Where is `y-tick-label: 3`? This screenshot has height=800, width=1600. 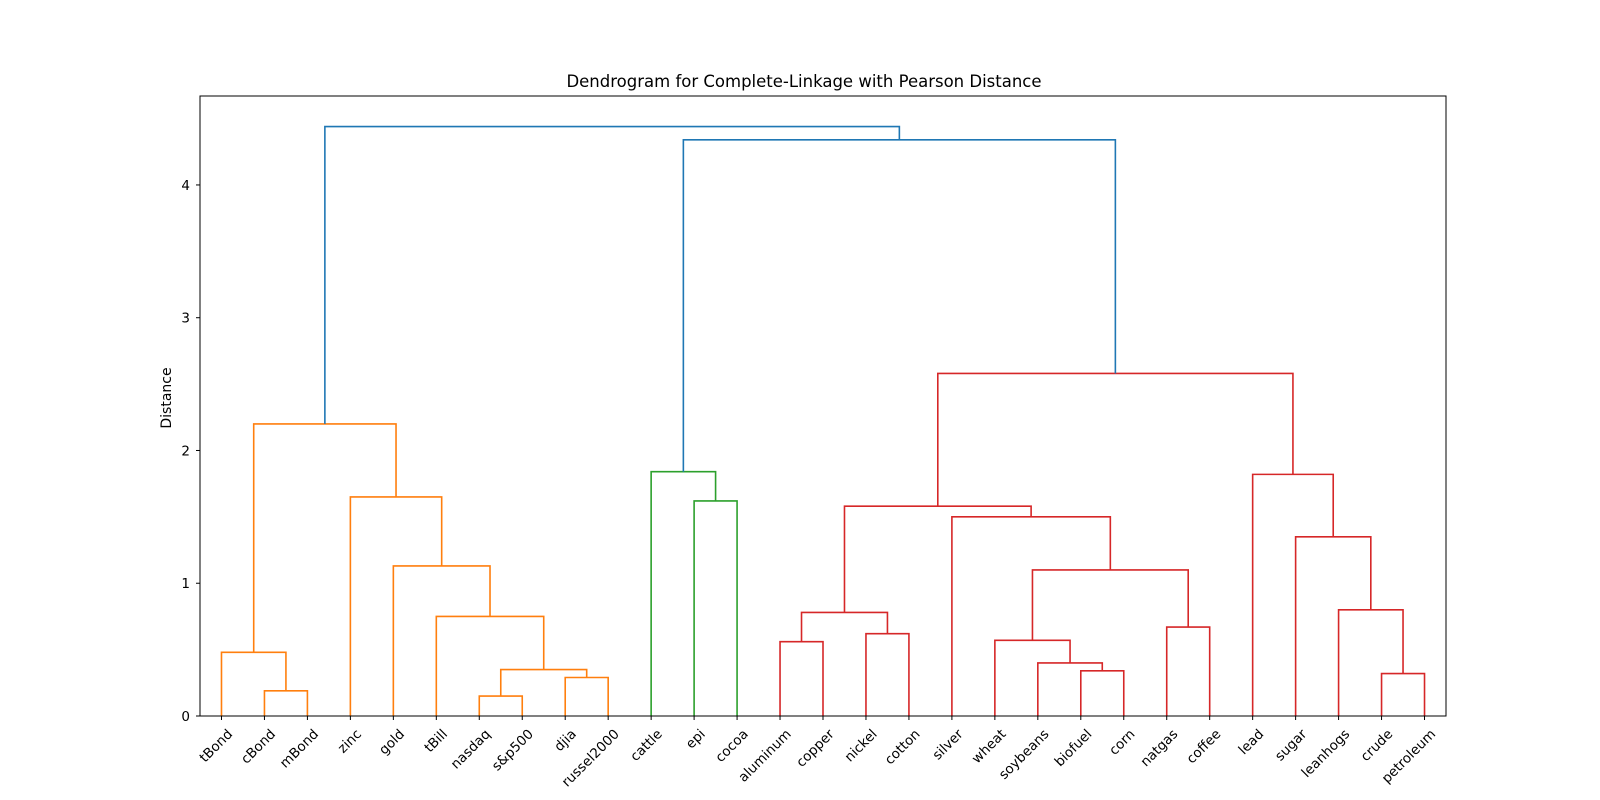 y-tick-label: 3 is located at coordinates (185, 319).